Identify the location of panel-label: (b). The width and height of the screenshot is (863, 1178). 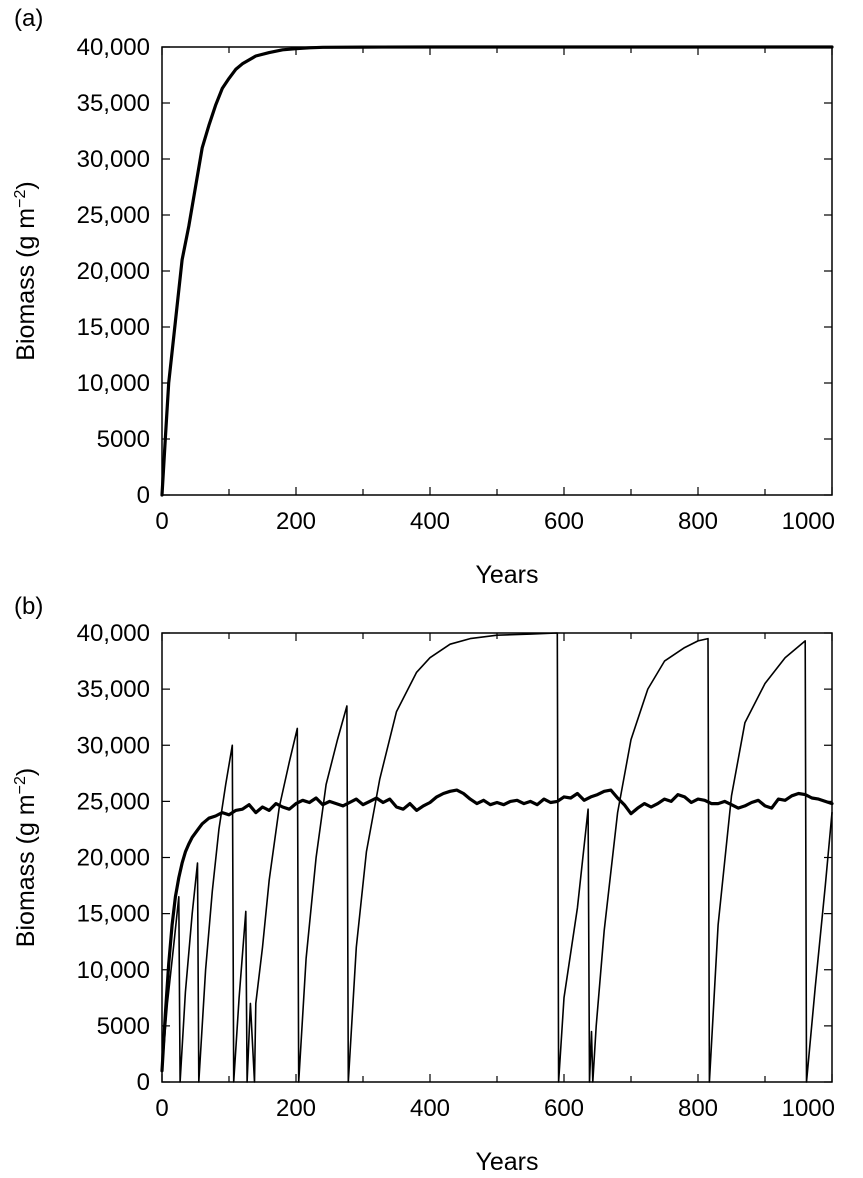
(28, 606).